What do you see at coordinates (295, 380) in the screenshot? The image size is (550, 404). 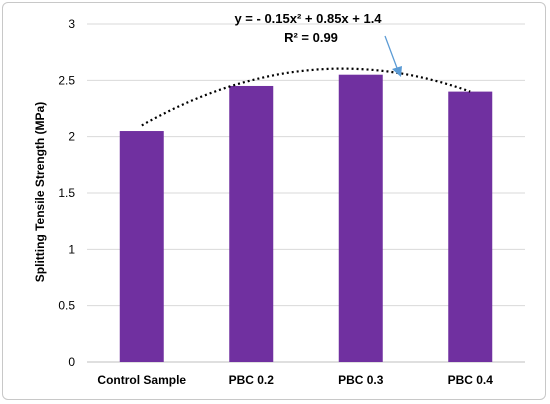 I see `x-tick-labels: Control Sample PBC 0.2 PBC 0.3 PBC 0.4` at bounding box center [295, 380].